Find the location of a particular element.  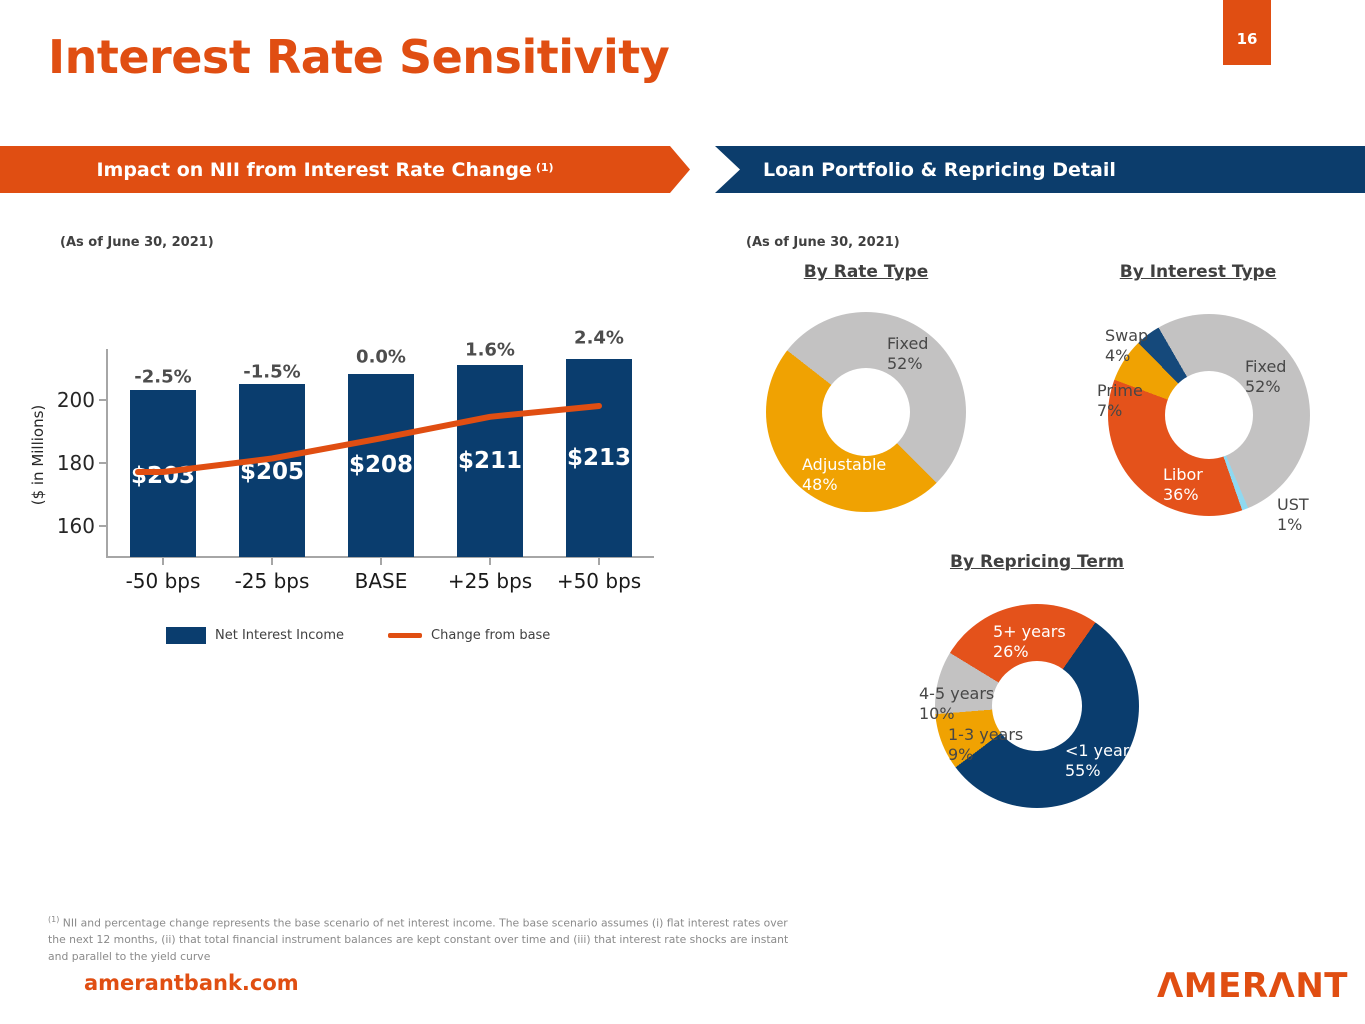

slice-label-libor: Libor 36% is located at coordinates (1183, 484).